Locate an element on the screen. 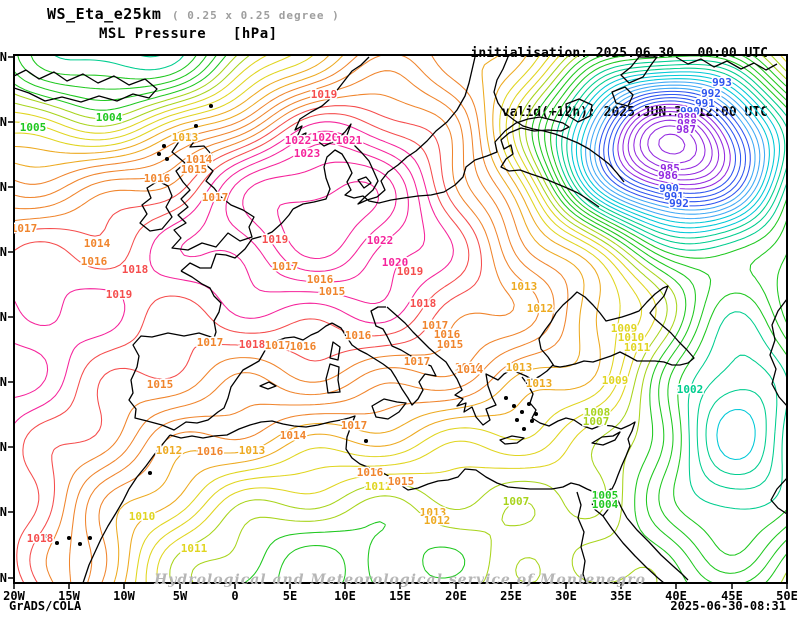 This screenshot has height=618, width=800. isobar-991hpa is located at coordinates (674, 148).